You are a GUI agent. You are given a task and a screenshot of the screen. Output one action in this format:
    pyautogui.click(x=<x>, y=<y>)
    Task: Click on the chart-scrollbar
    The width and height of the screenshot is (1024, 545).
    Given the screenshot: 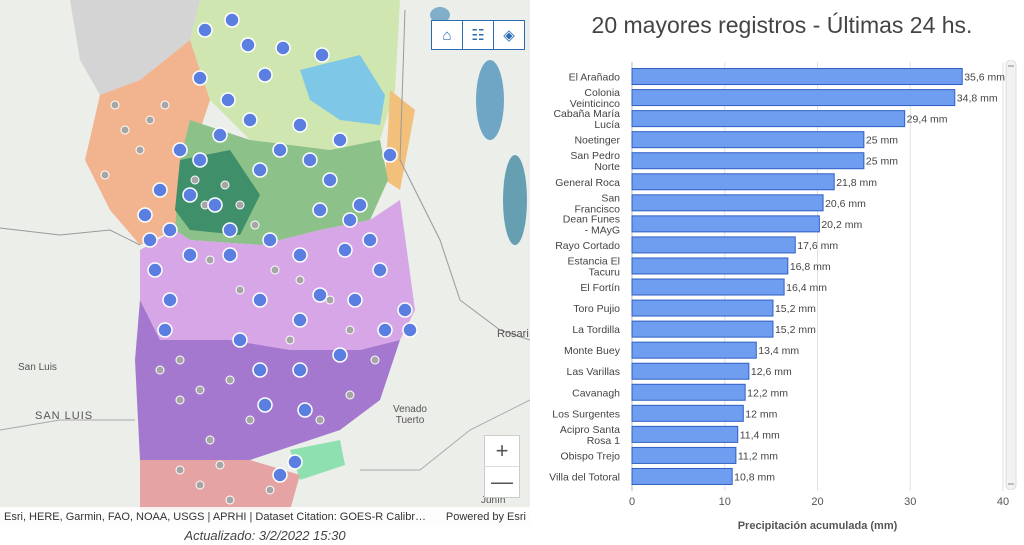 What is the action you would take?
    pyautogui.click(x=1011, y=275)
    